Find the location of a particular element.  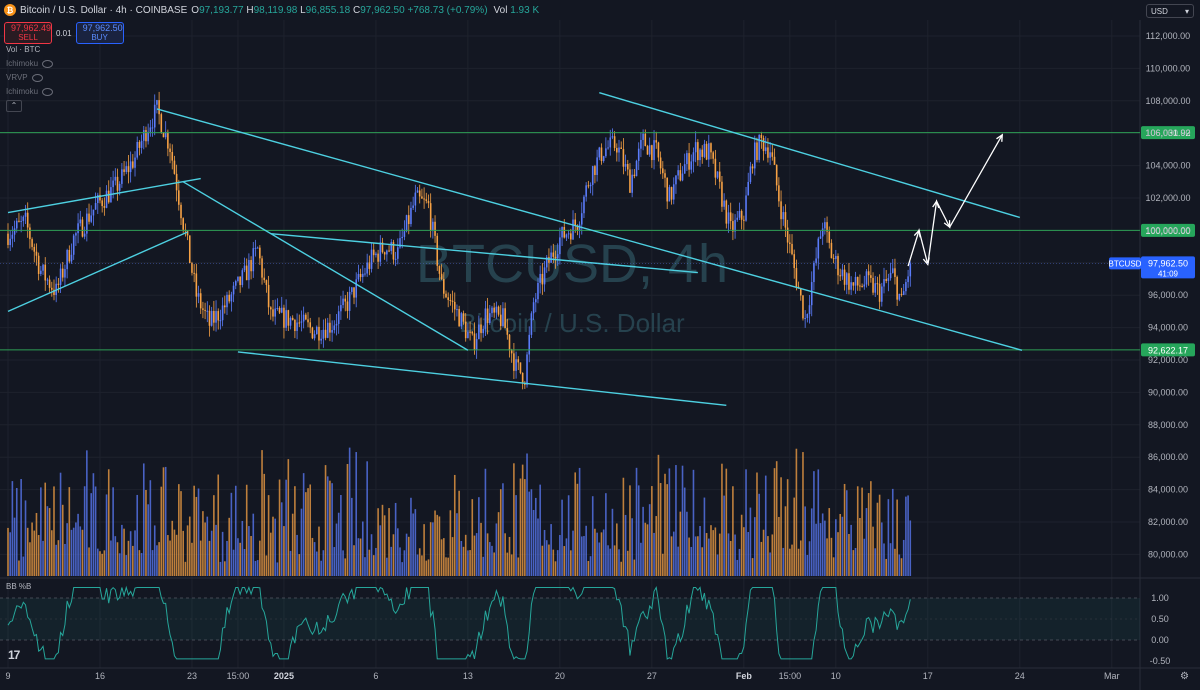

buy-button: 97,962.50 BUY is located at coordinates (99, 33).